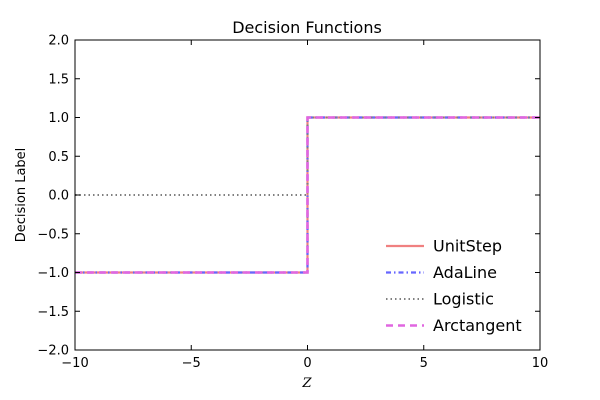 The width and height of the screenshot is (600, 400). Describe the element at coordinates (477, 325) in the screenshot. I see `legend-label-arctangent: Arctangent` at that location.